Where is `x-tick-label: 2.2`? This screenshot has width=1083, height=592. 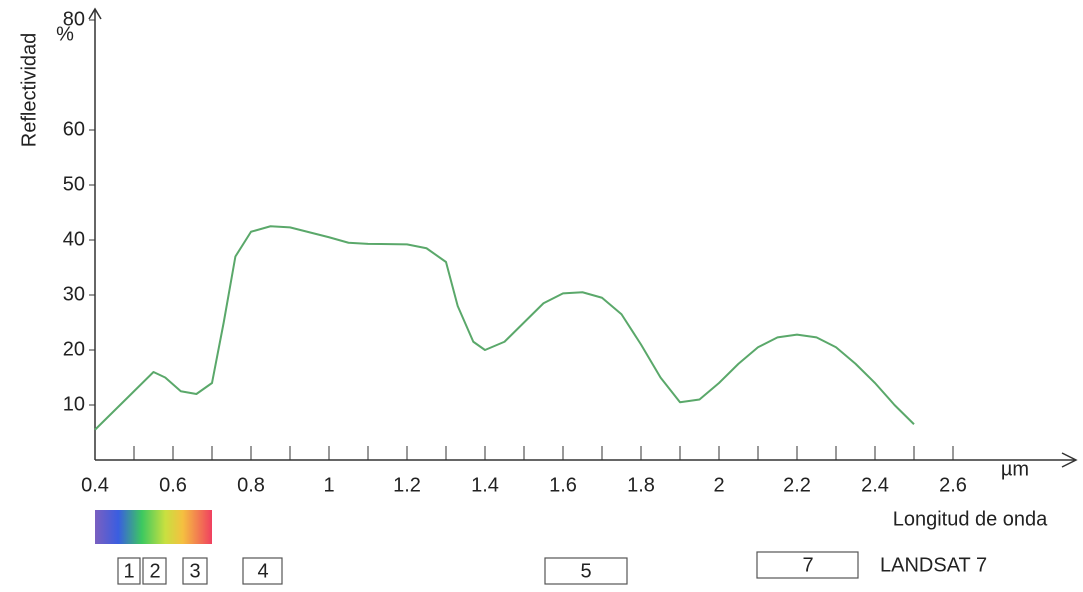
x-tick-label: 2.2 is located at coordinates (797, 485).